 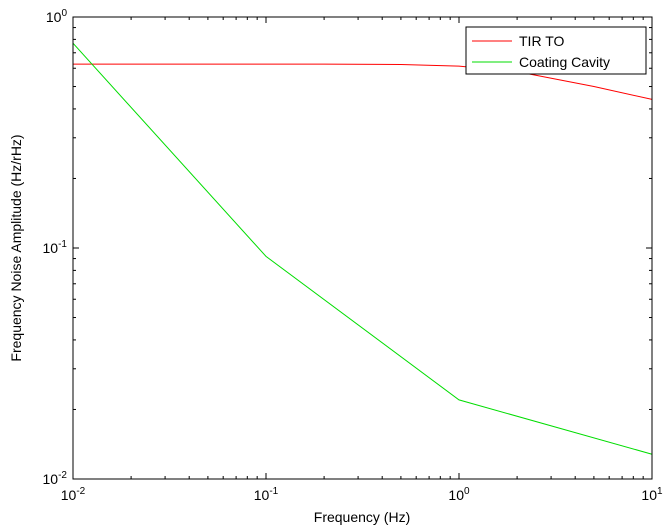 What do you see at coordinates (459, 494) in the screenshot?
I see `x-tick-label: 10⁰` at bounding box center [459, 494].